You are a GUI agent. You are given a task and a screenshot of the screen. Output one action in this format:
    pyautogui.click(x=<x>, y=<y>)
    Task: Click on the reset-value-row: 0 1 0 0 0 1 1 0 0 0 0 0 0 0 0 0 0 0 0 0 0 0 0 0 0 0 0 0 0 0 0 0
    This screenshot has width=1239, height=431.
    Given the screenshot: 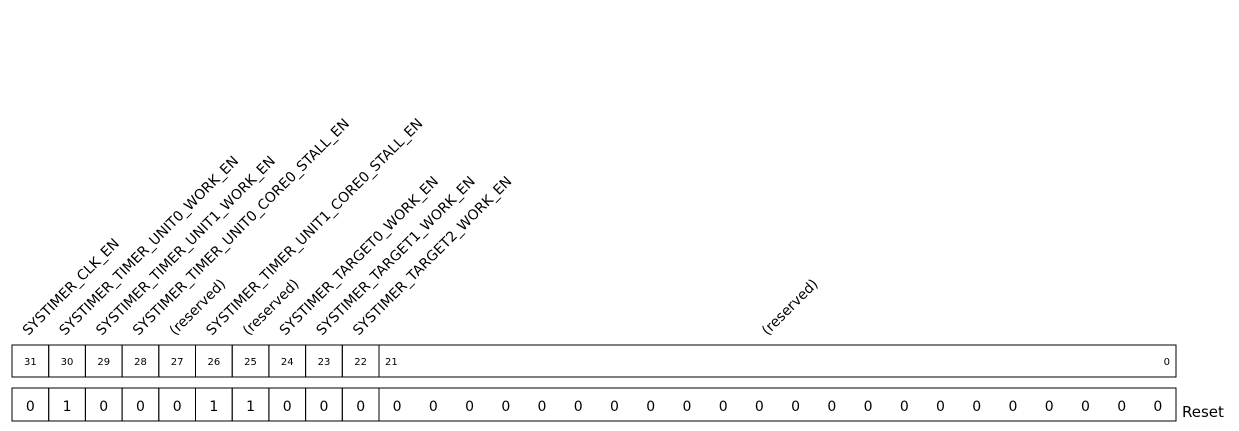 What is the action you would take?
    pyautogui.click(x=594, y=404)
    